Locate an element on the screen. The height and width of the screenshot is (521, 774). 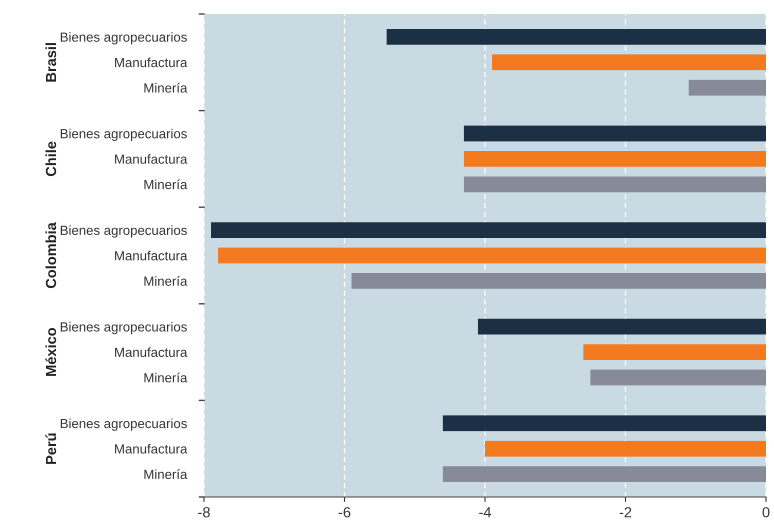
x-tick-label: 0 is located at coordinates (766, 512).